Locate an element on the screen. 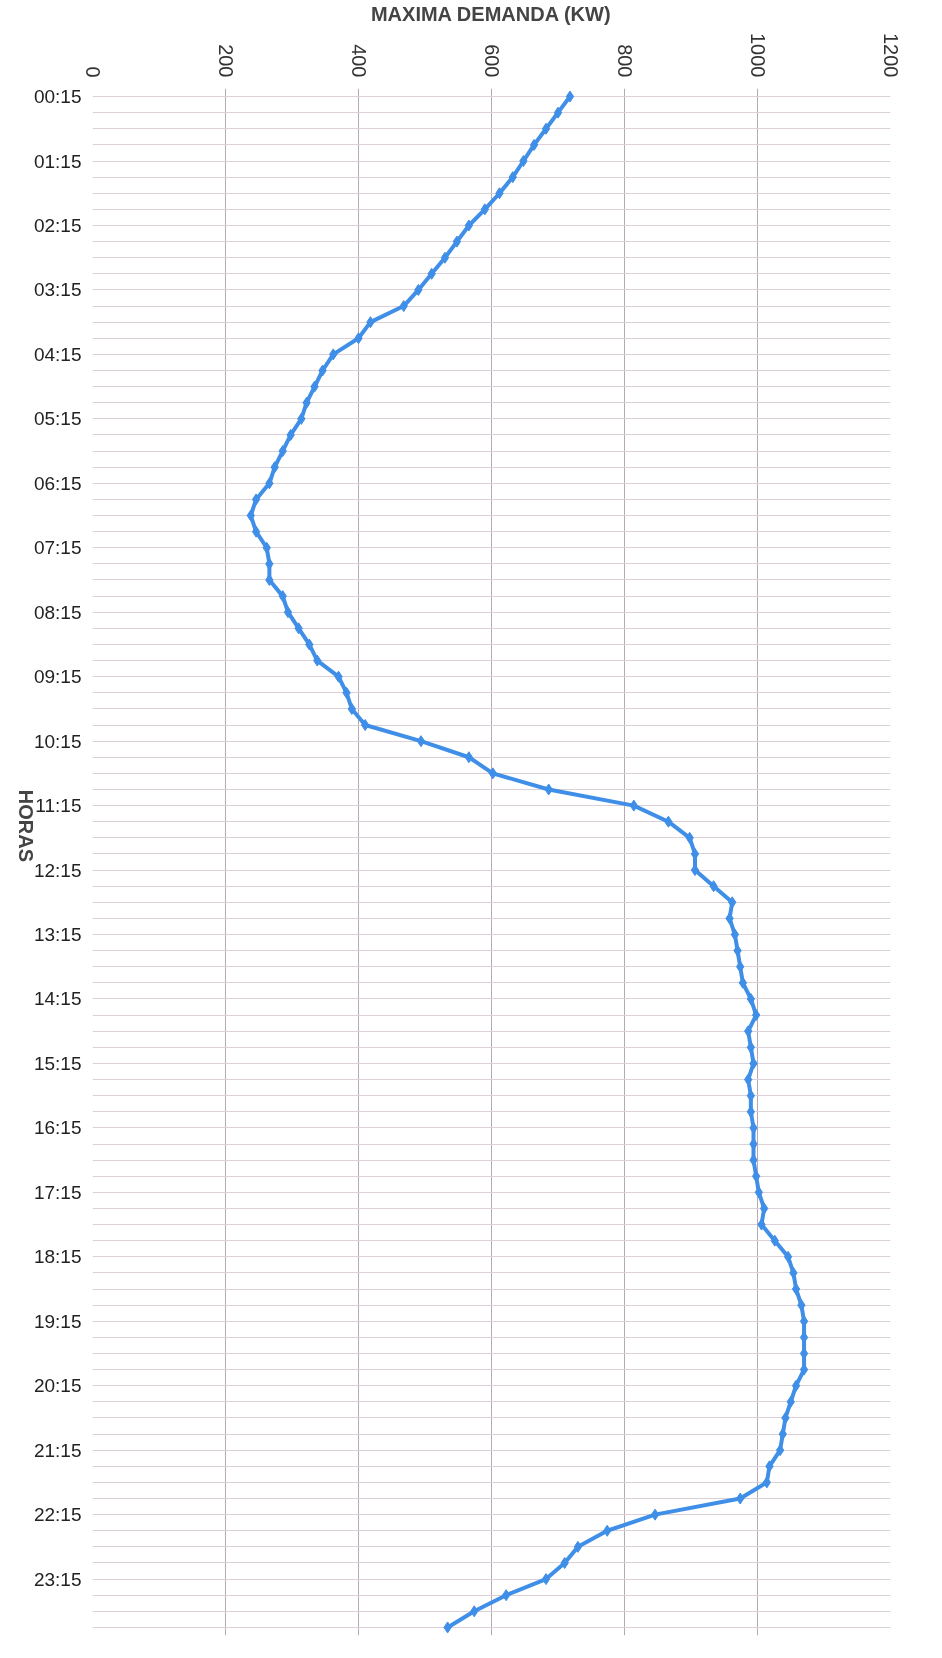  y-tick-label: 10:15 is located at coordinates (57, 741).